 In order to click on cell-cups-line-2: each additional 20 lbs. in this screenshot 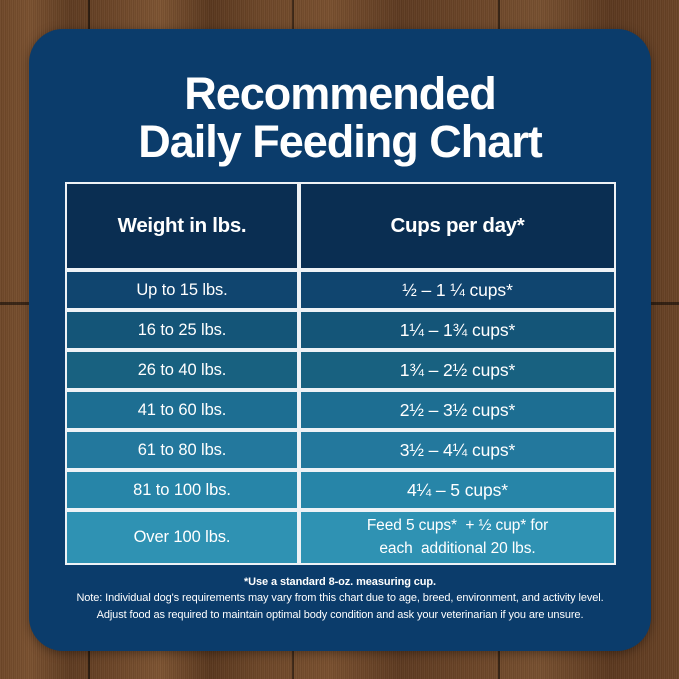, I will do `click(457, 548)`.